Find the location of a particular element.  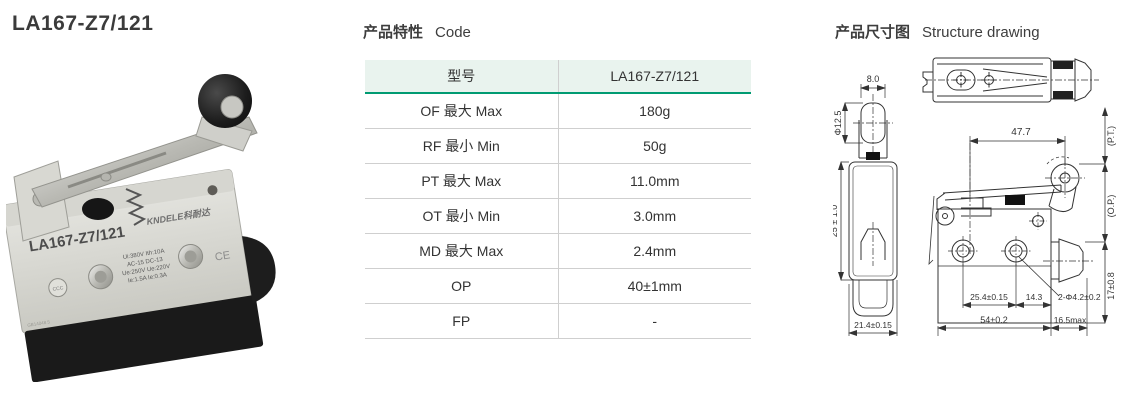

dim-hole-spacing: 25.4±0.15 is located at coordinates (989, 297).